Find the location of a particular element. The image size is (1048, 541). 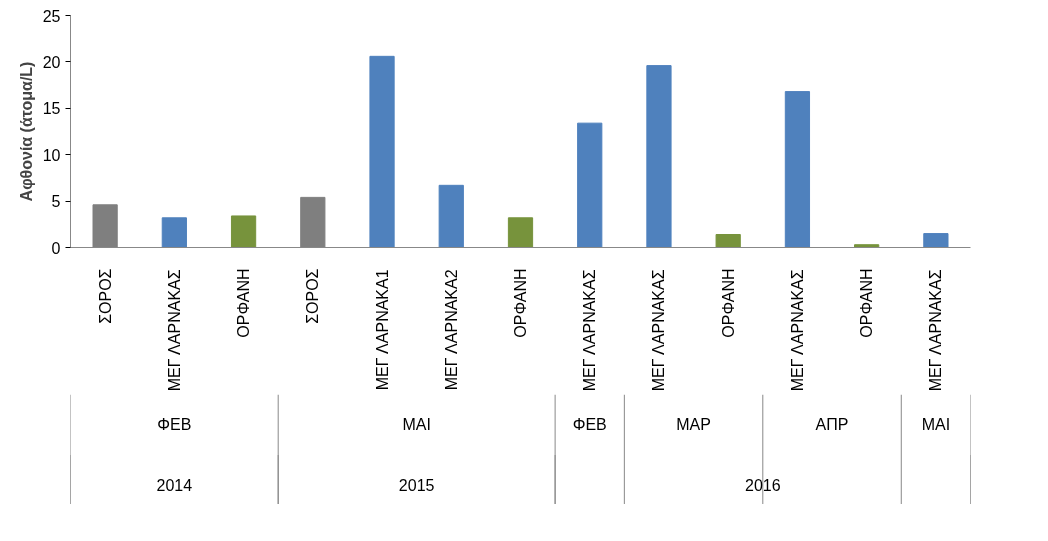

y-axis-title: Αφθονία (άτομα/L) is located at coordinates (26, 131).